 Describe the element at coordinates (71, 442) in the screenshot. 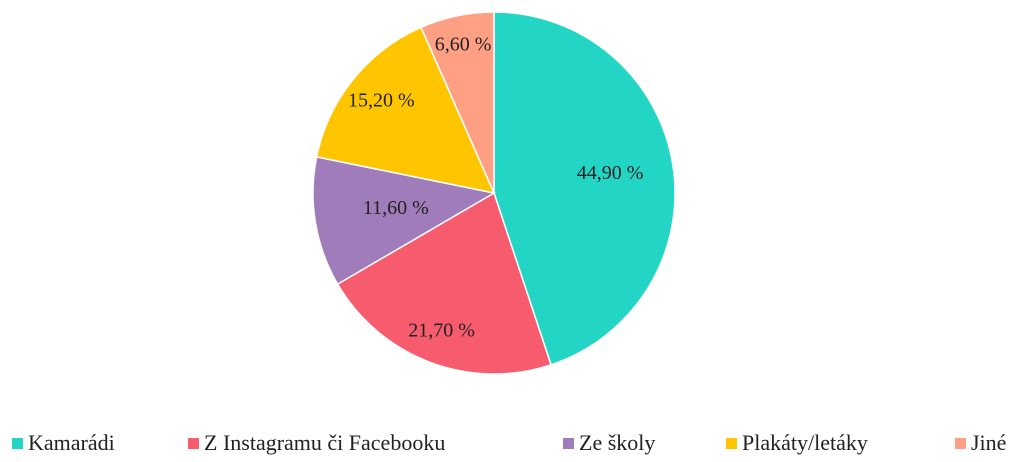

I see `legend-label: Kamarádi` at that location.